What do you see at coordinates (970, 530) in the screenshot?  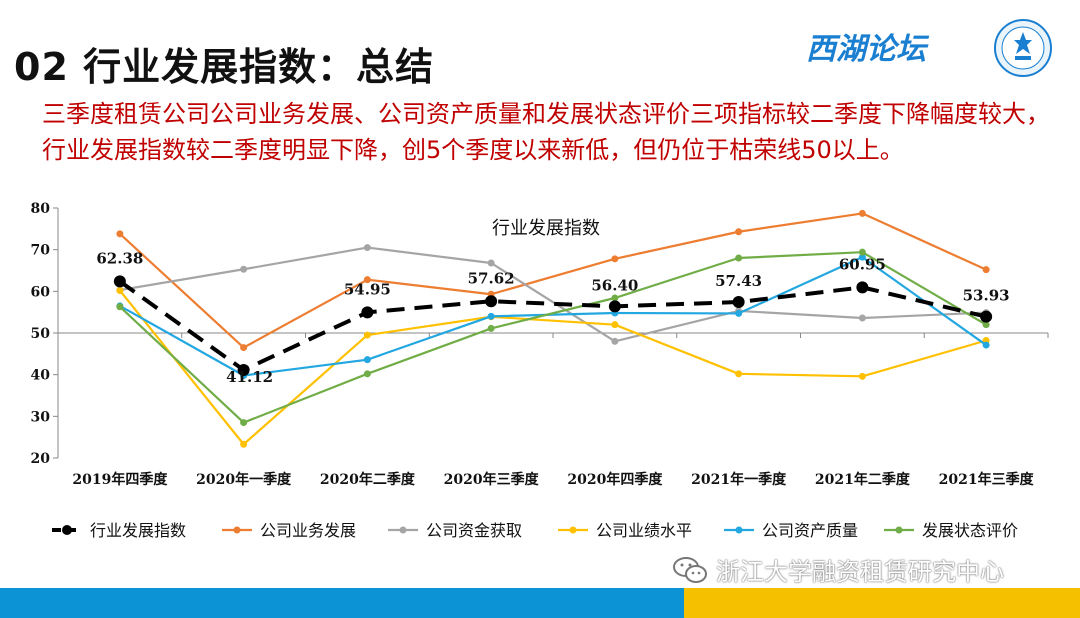 I see `legend-label-5: 发展状态评价` at bounding box center [970, 530].